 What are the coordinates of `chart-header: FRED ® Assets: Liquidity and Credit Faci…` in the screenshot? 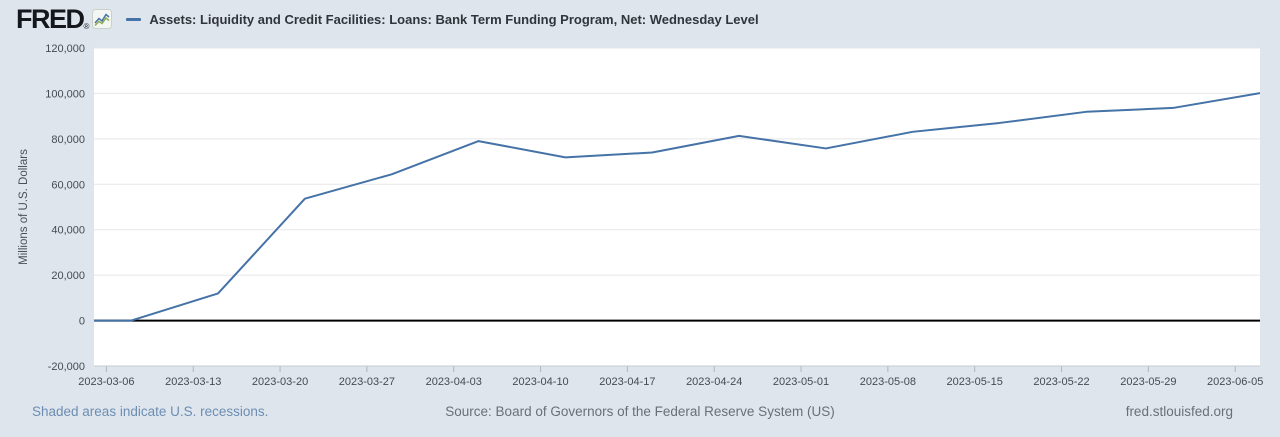 It's located at (387, 19).